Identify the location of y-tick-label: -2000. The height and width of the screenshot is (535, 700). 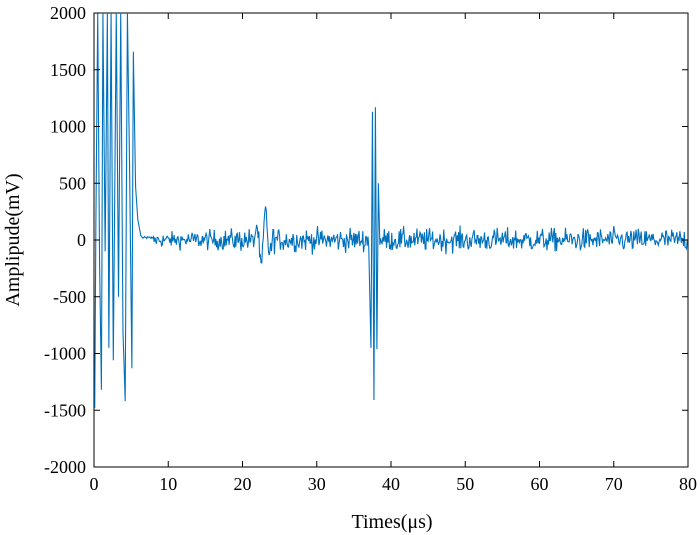
(65, 467).